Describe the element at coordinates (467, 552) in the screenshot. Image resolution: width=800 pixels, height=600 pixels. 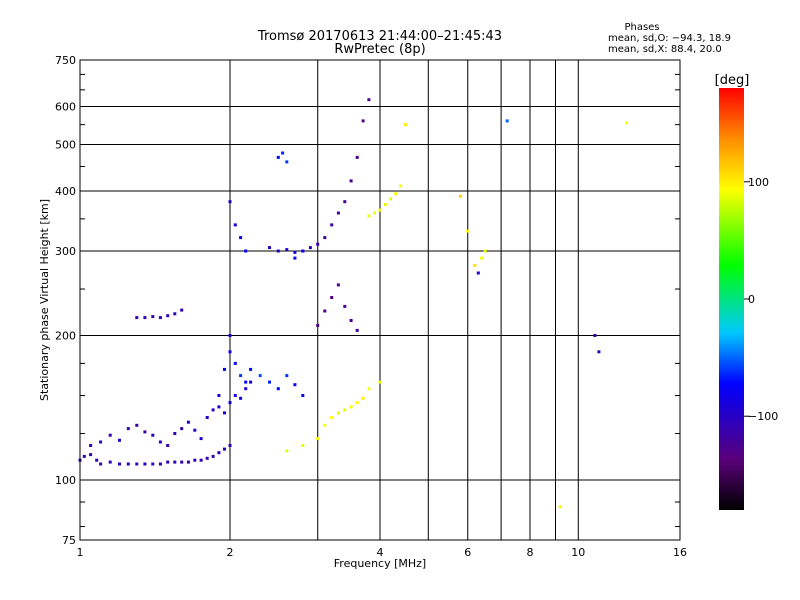
I see `x-tick-label: 6` at that location.